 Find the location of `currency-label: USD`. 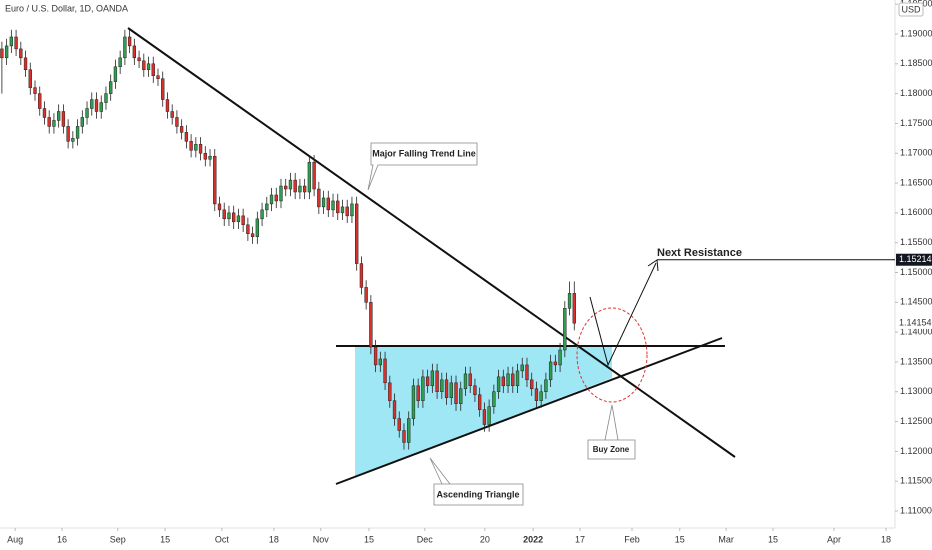

currency-label: USD is located at coordinates (911, 9).